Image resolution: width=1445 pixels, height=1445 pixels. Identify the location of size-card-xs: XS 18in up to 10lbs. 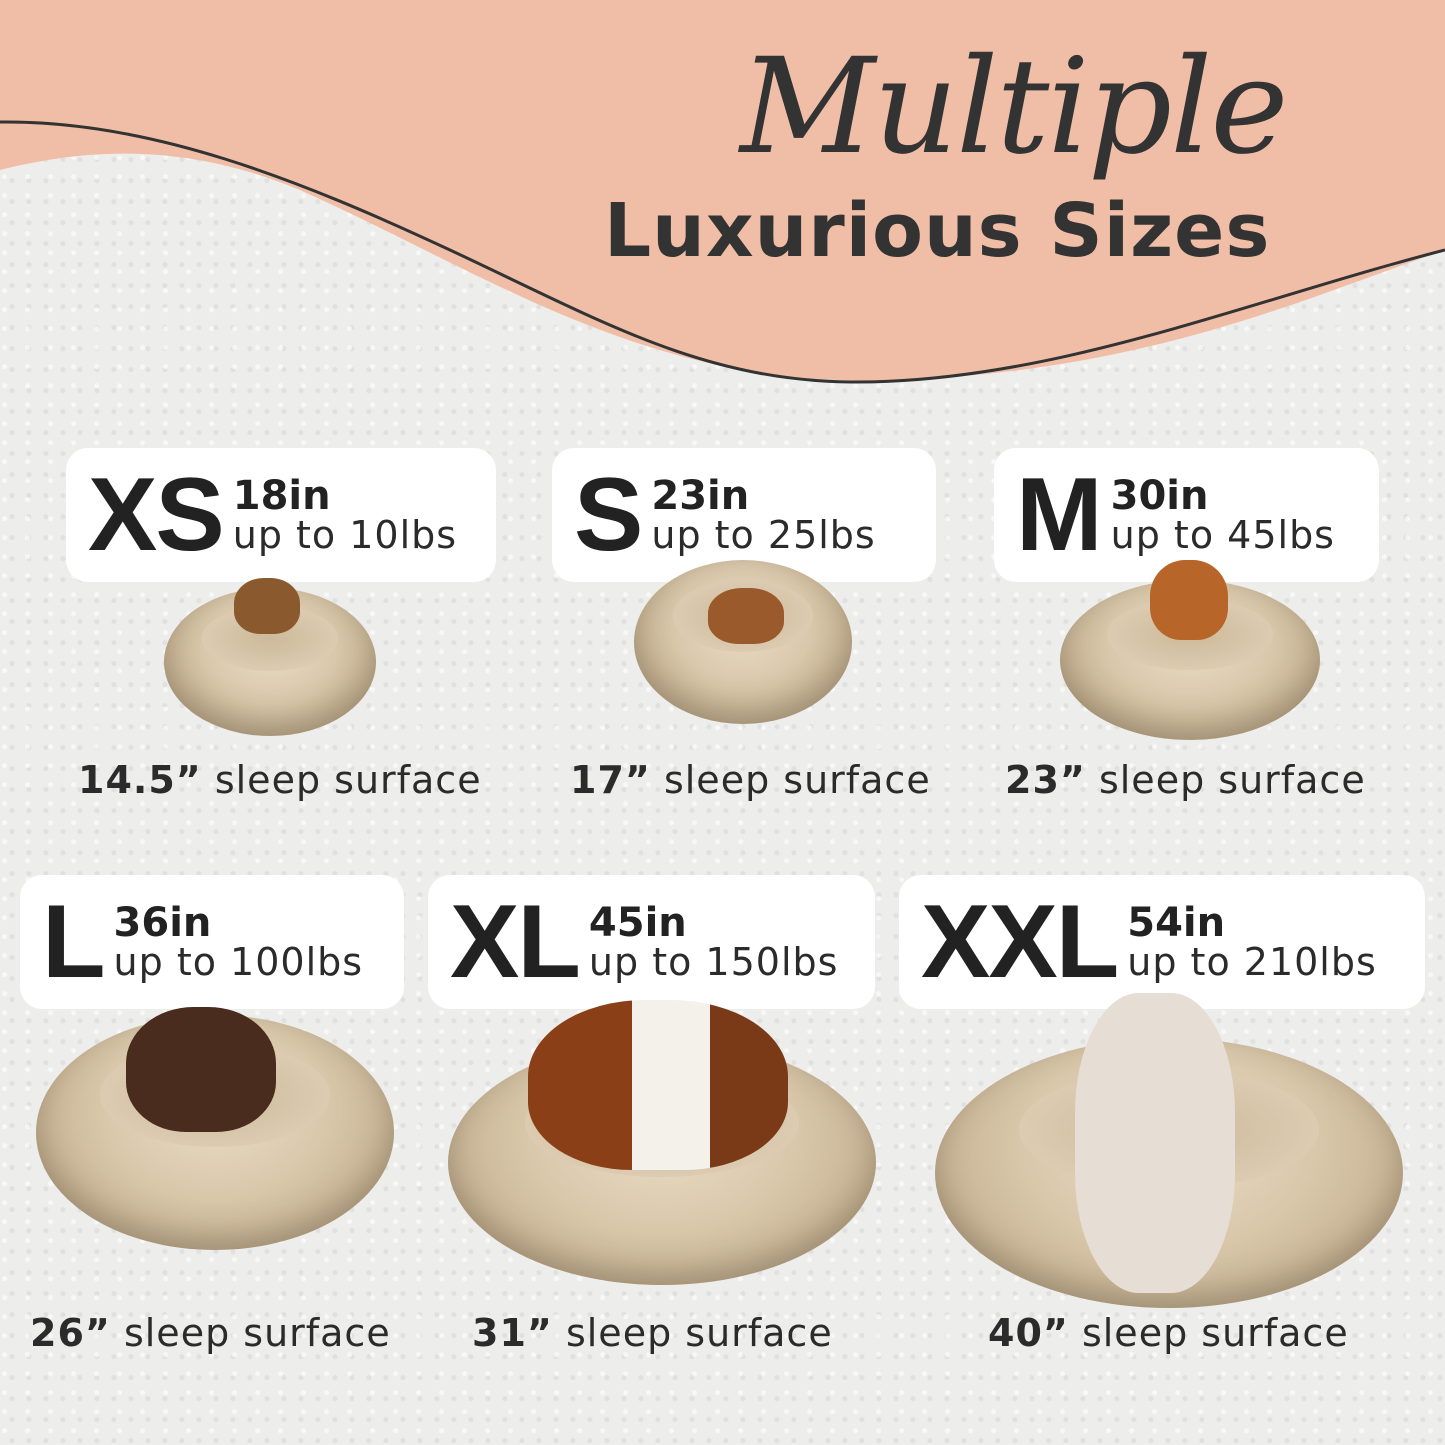
(281, 515).